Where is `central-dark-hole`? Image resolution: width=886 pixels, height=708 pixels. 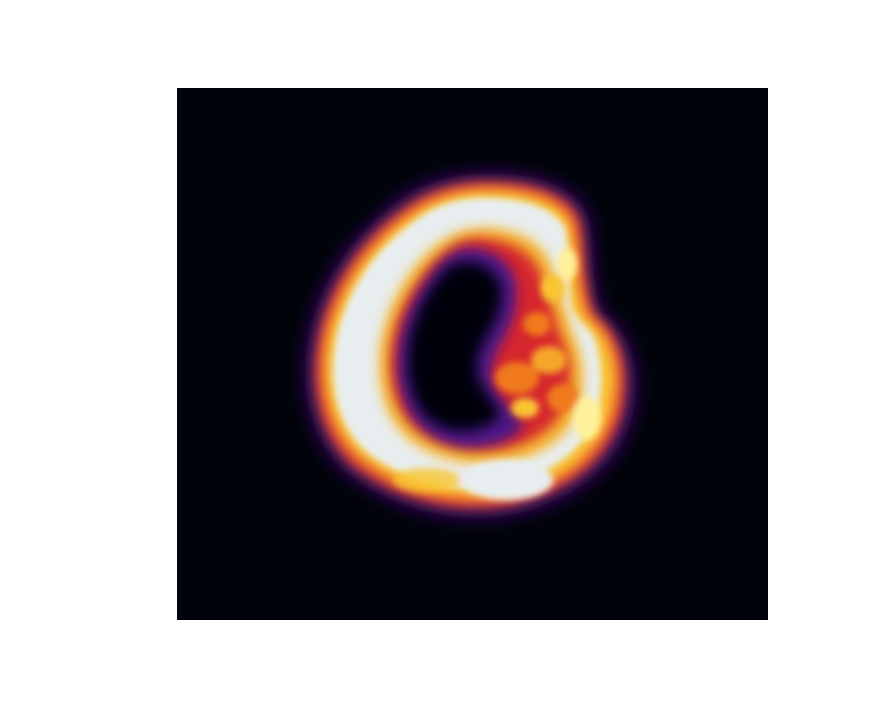
central-dark-hole is located at coordinates (455, 346).